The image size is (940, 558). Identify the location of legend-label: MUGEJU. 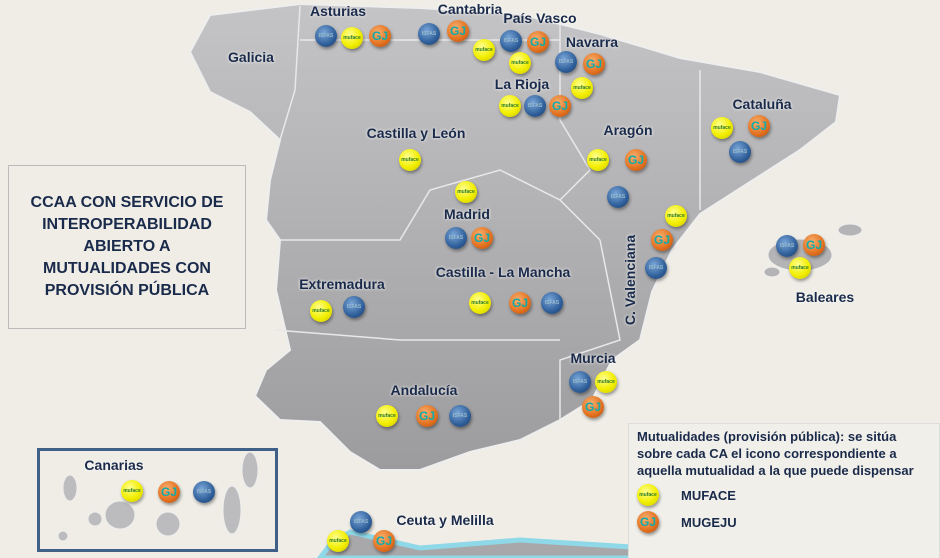
(709, 522).